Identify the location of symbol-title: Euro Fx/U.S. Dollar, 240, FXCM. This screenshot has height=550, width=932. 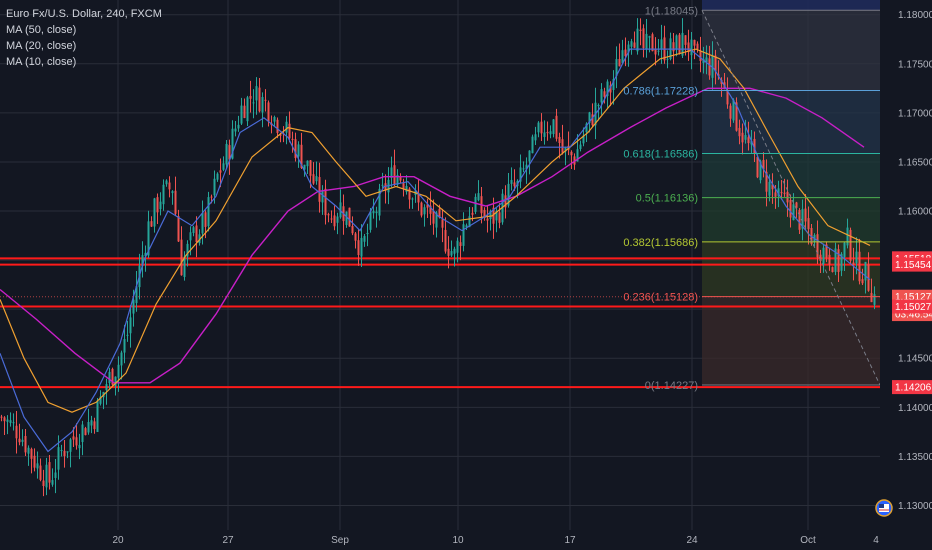
(84, 14).